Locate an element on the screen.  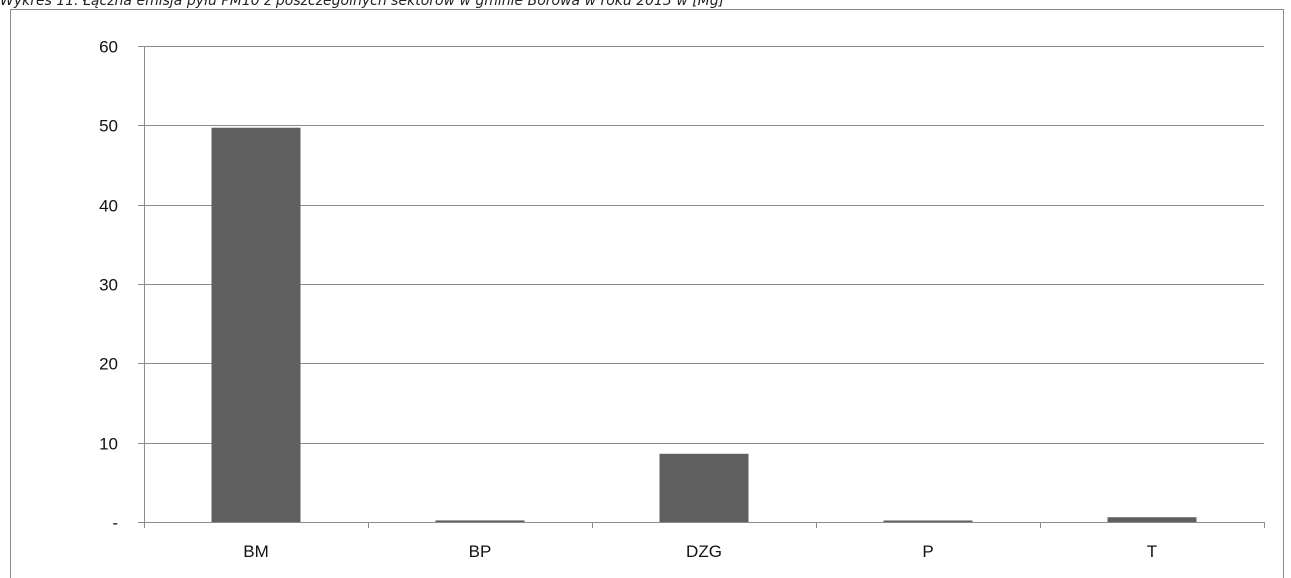
bar-t is located at coordinates (1152, 519).